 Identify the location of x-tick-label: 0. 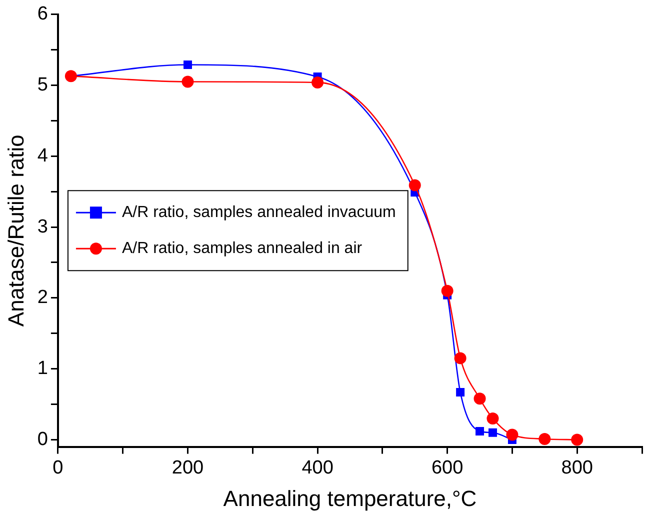
(58, 467).